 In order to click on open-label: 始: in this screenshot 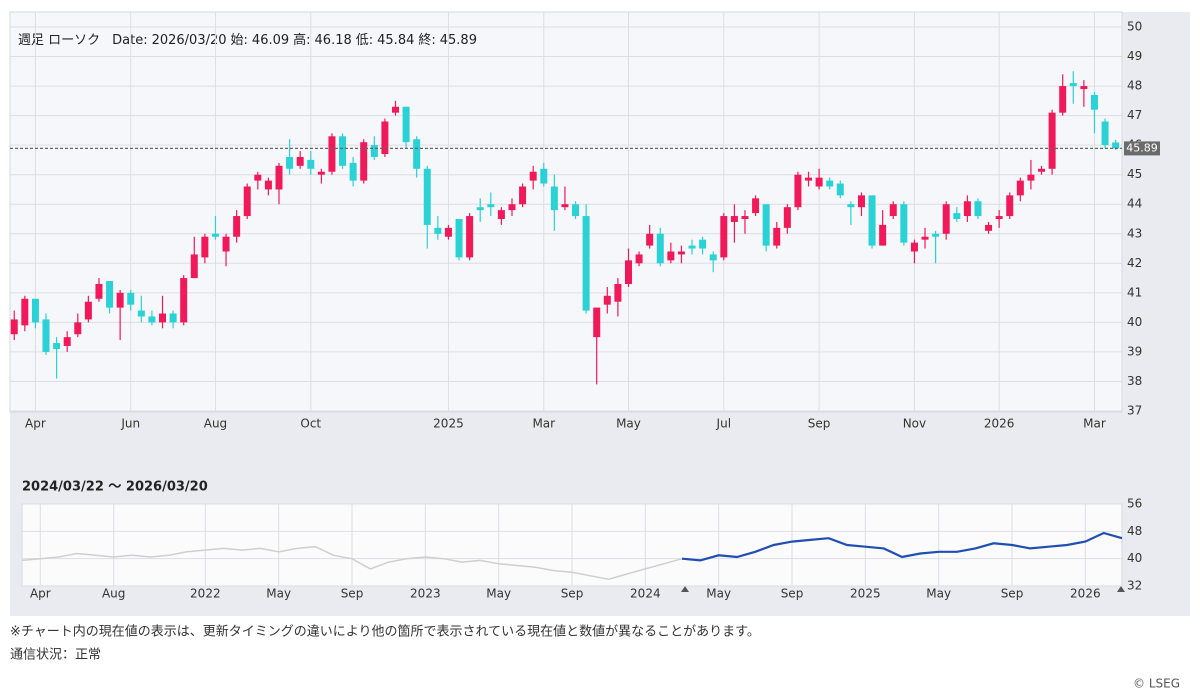, I will do `click(239, 40)`.